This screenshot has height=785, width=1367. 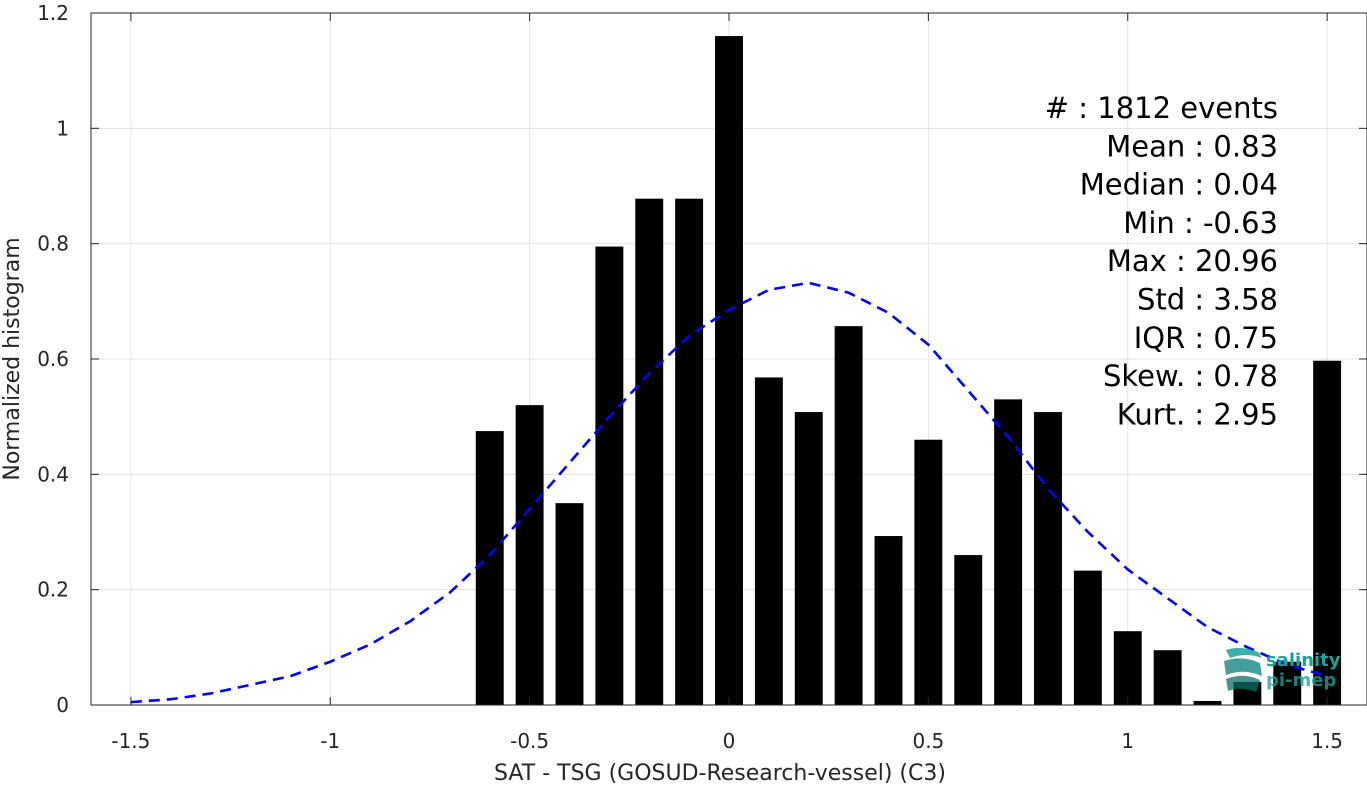 I want to click on y-tick-labels: 0 0.2 0.4 0.6 0.8 1 1.2, so click(x=53, y=359).